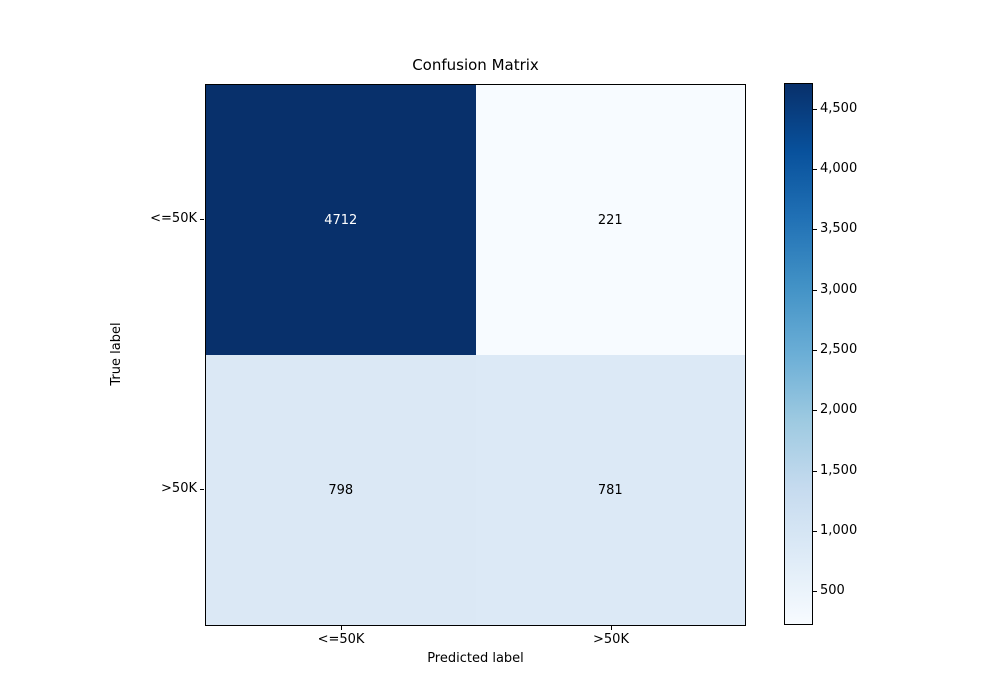 The image size is (1000, 700). What do you see at coordinates (839, 108) in the screenshot?
I see `colorbar-tick-label: 4,500` at bounding box center [839, 108].